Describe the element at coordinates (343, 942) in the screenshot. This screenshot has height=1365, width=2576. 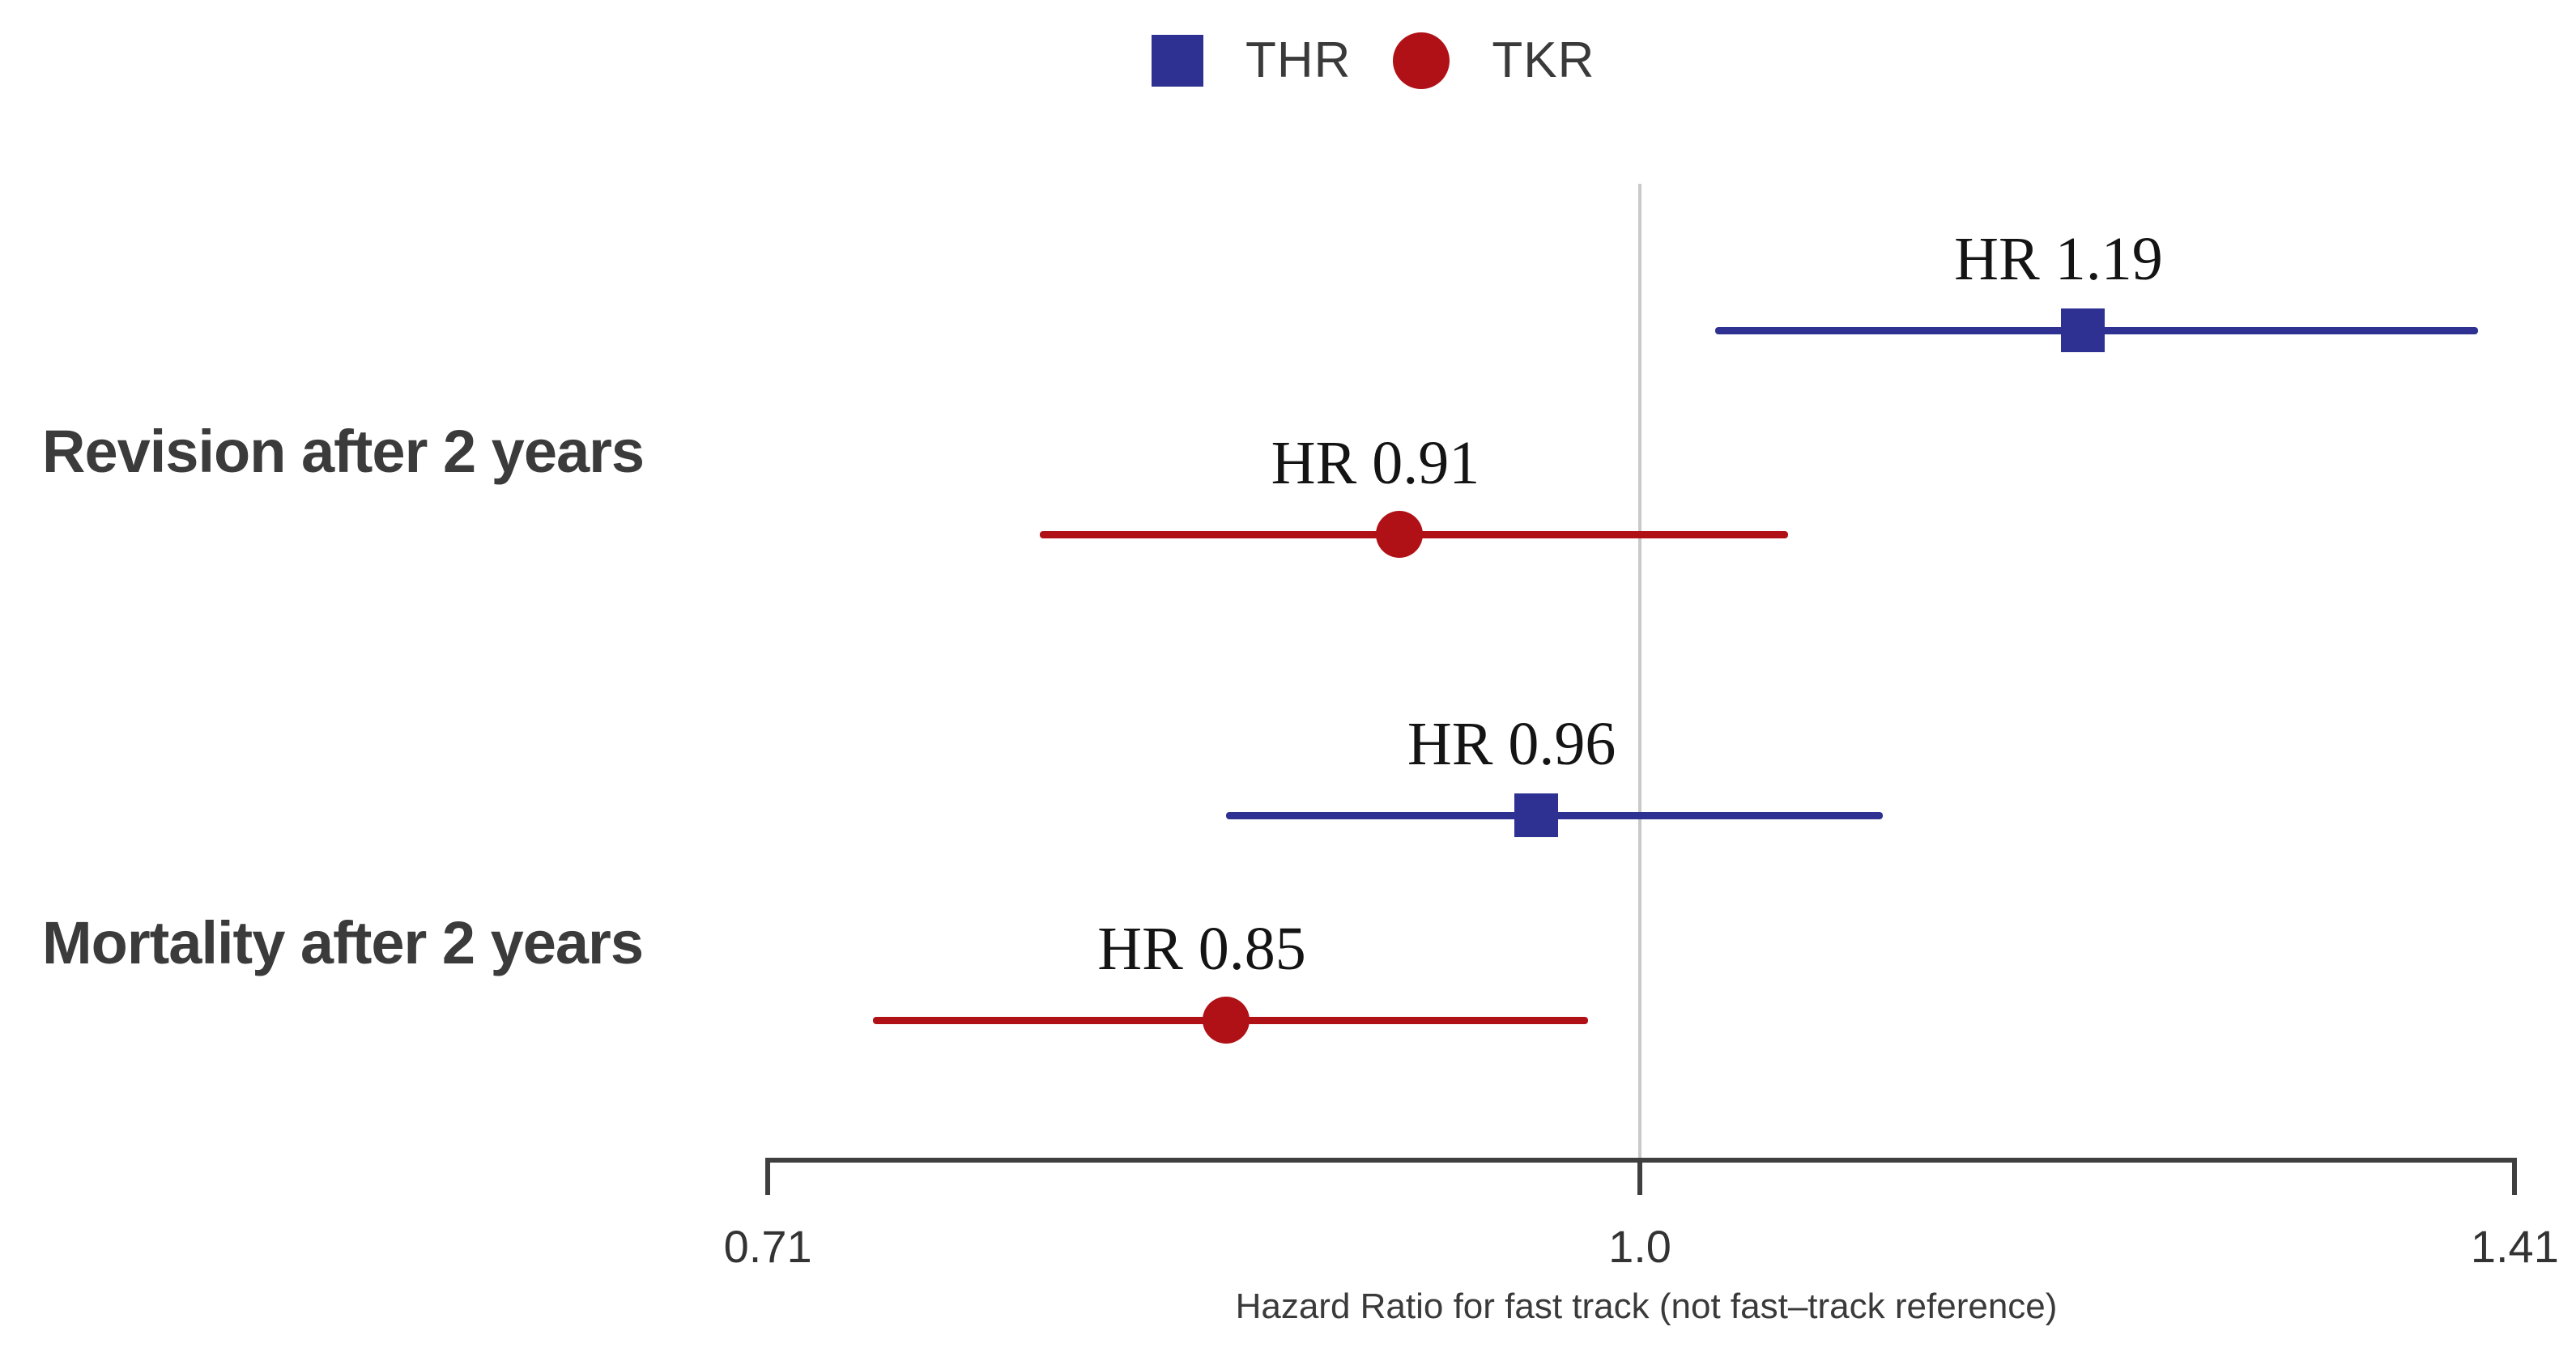
I see `group-label: Mortality after 2 years` at that location.